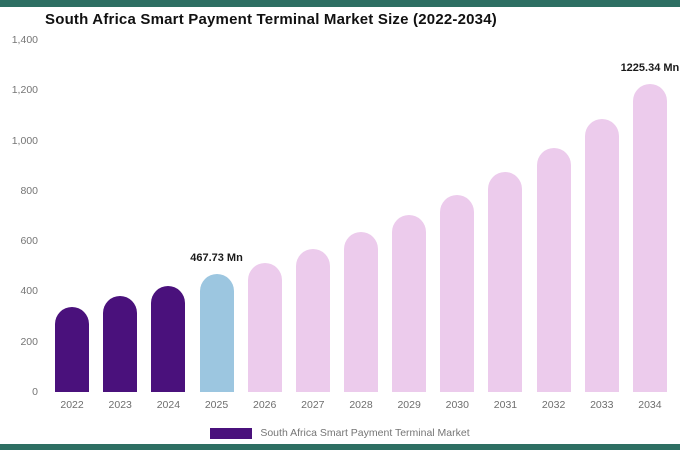 Image resolution: width=680 pixels, height=450 pixels. Describe the element at coordinates (457, 405) in the screenshot. I see `x-axis-label-2030: 2030` at that location.